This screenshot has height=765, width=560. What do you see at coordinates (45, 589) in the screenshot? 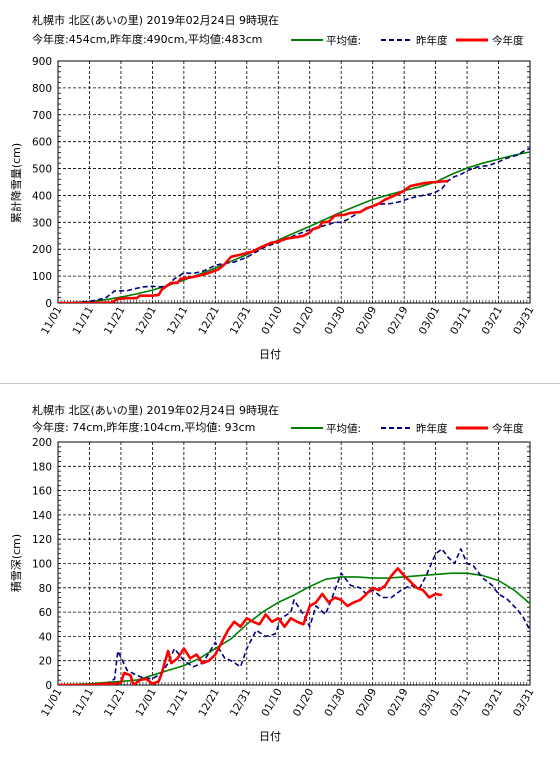
I see `y-tick-label: 80` at bounding box center [45, 589].